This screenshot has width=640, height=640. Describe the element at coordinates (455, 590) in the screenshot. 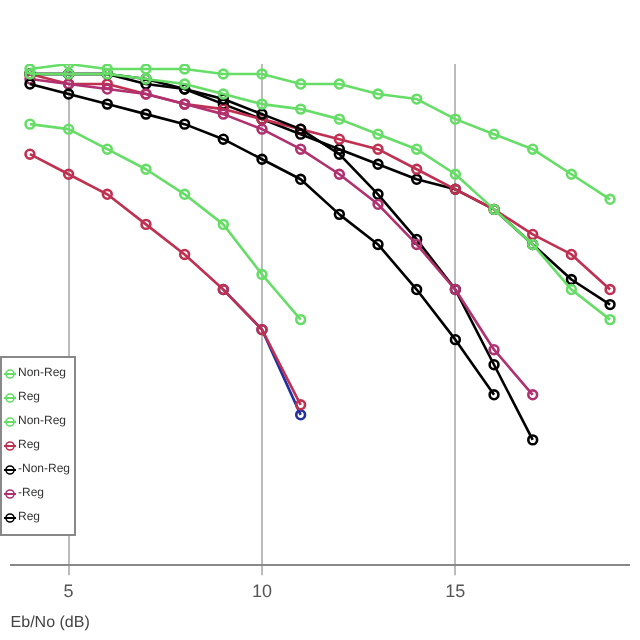

I see `x-tick-label: 15` at that location.